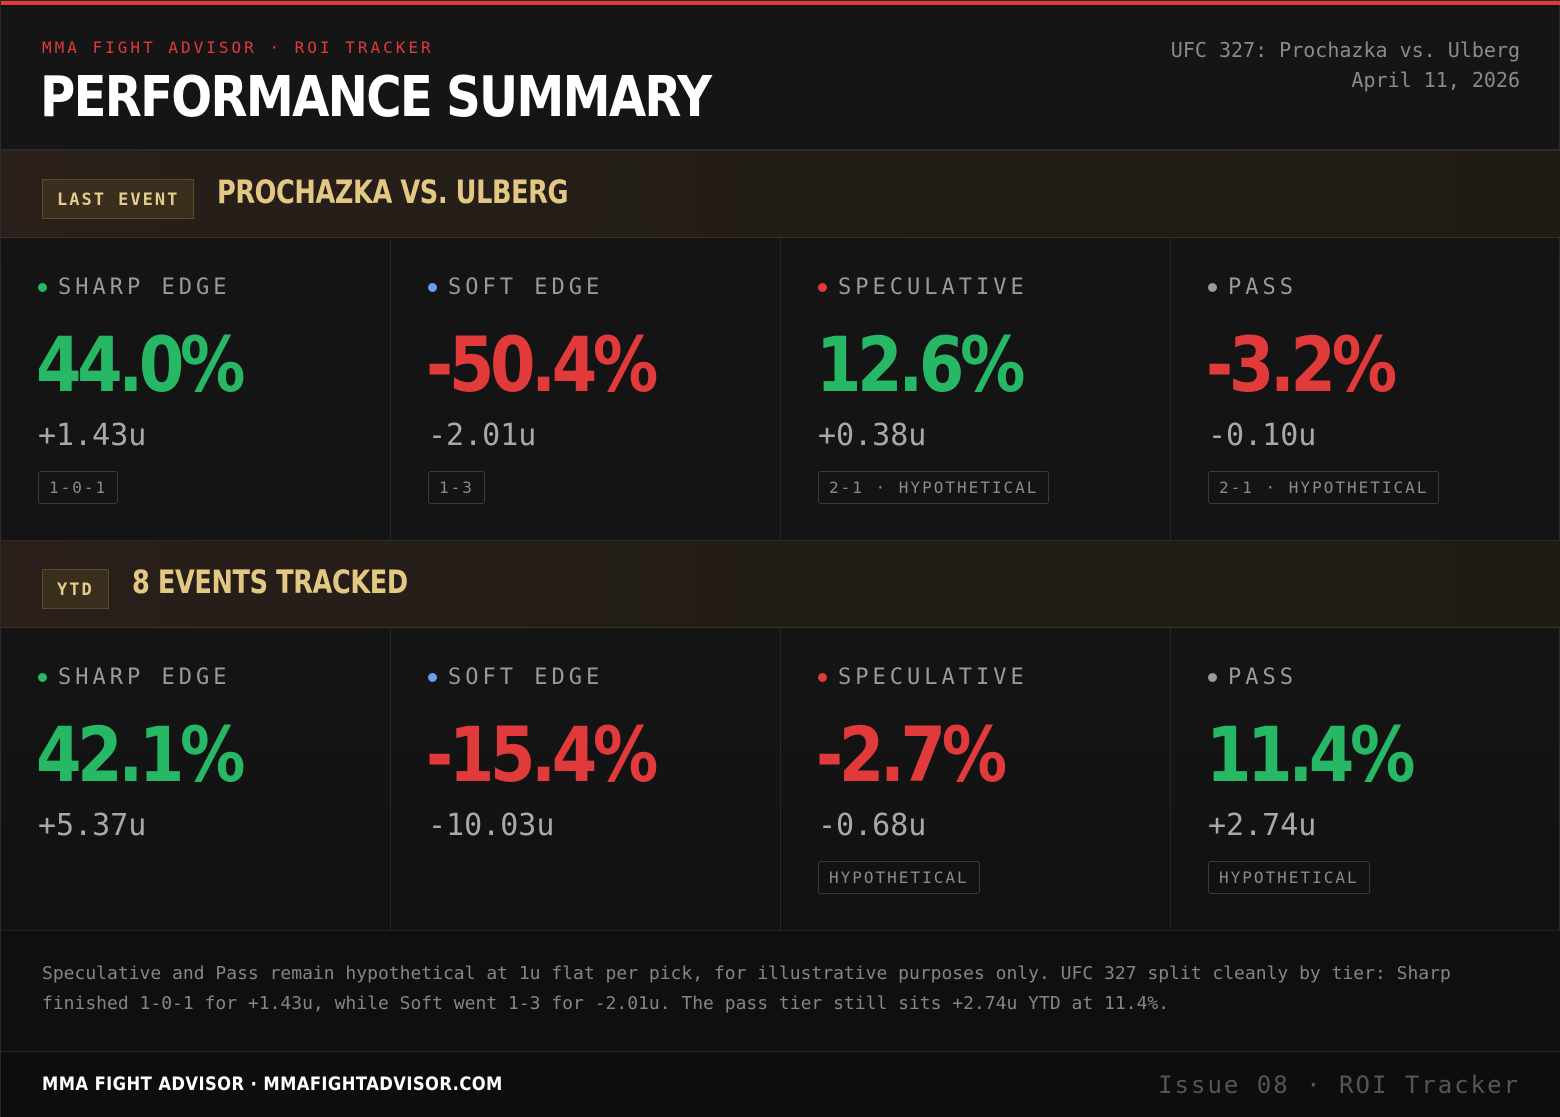 The width and height of the screenshot is (1560, 1117). What do you see at coordinates (780, 584) in the screenshot?
I see `ytd-band: YTD 8 EVENTS TRACKED` at bounding box center [780, 584].